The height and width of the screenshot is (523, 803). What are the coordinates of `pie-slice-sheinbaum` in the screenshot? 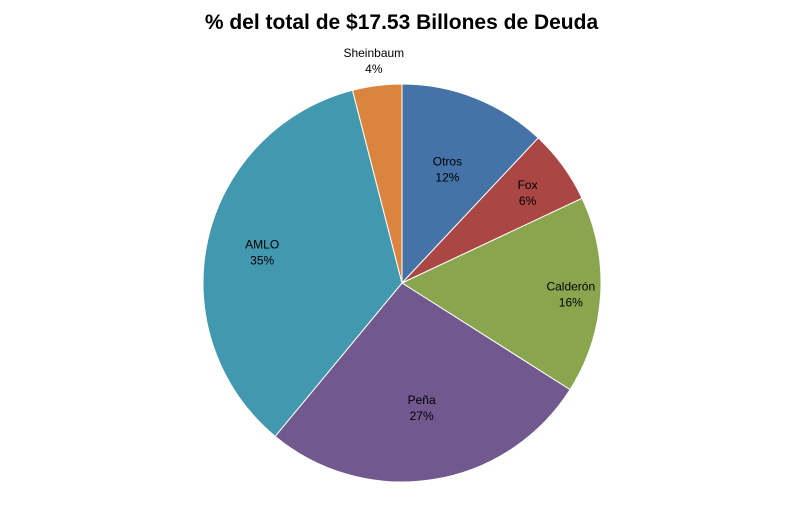 It's located at (377, 183).